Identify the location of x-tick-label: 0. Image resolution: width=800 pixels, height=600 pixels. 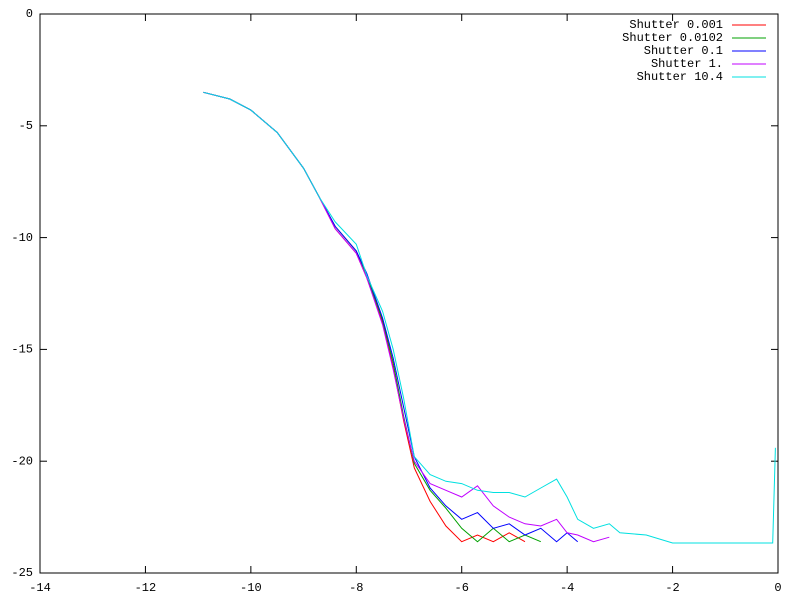
(777, 588).